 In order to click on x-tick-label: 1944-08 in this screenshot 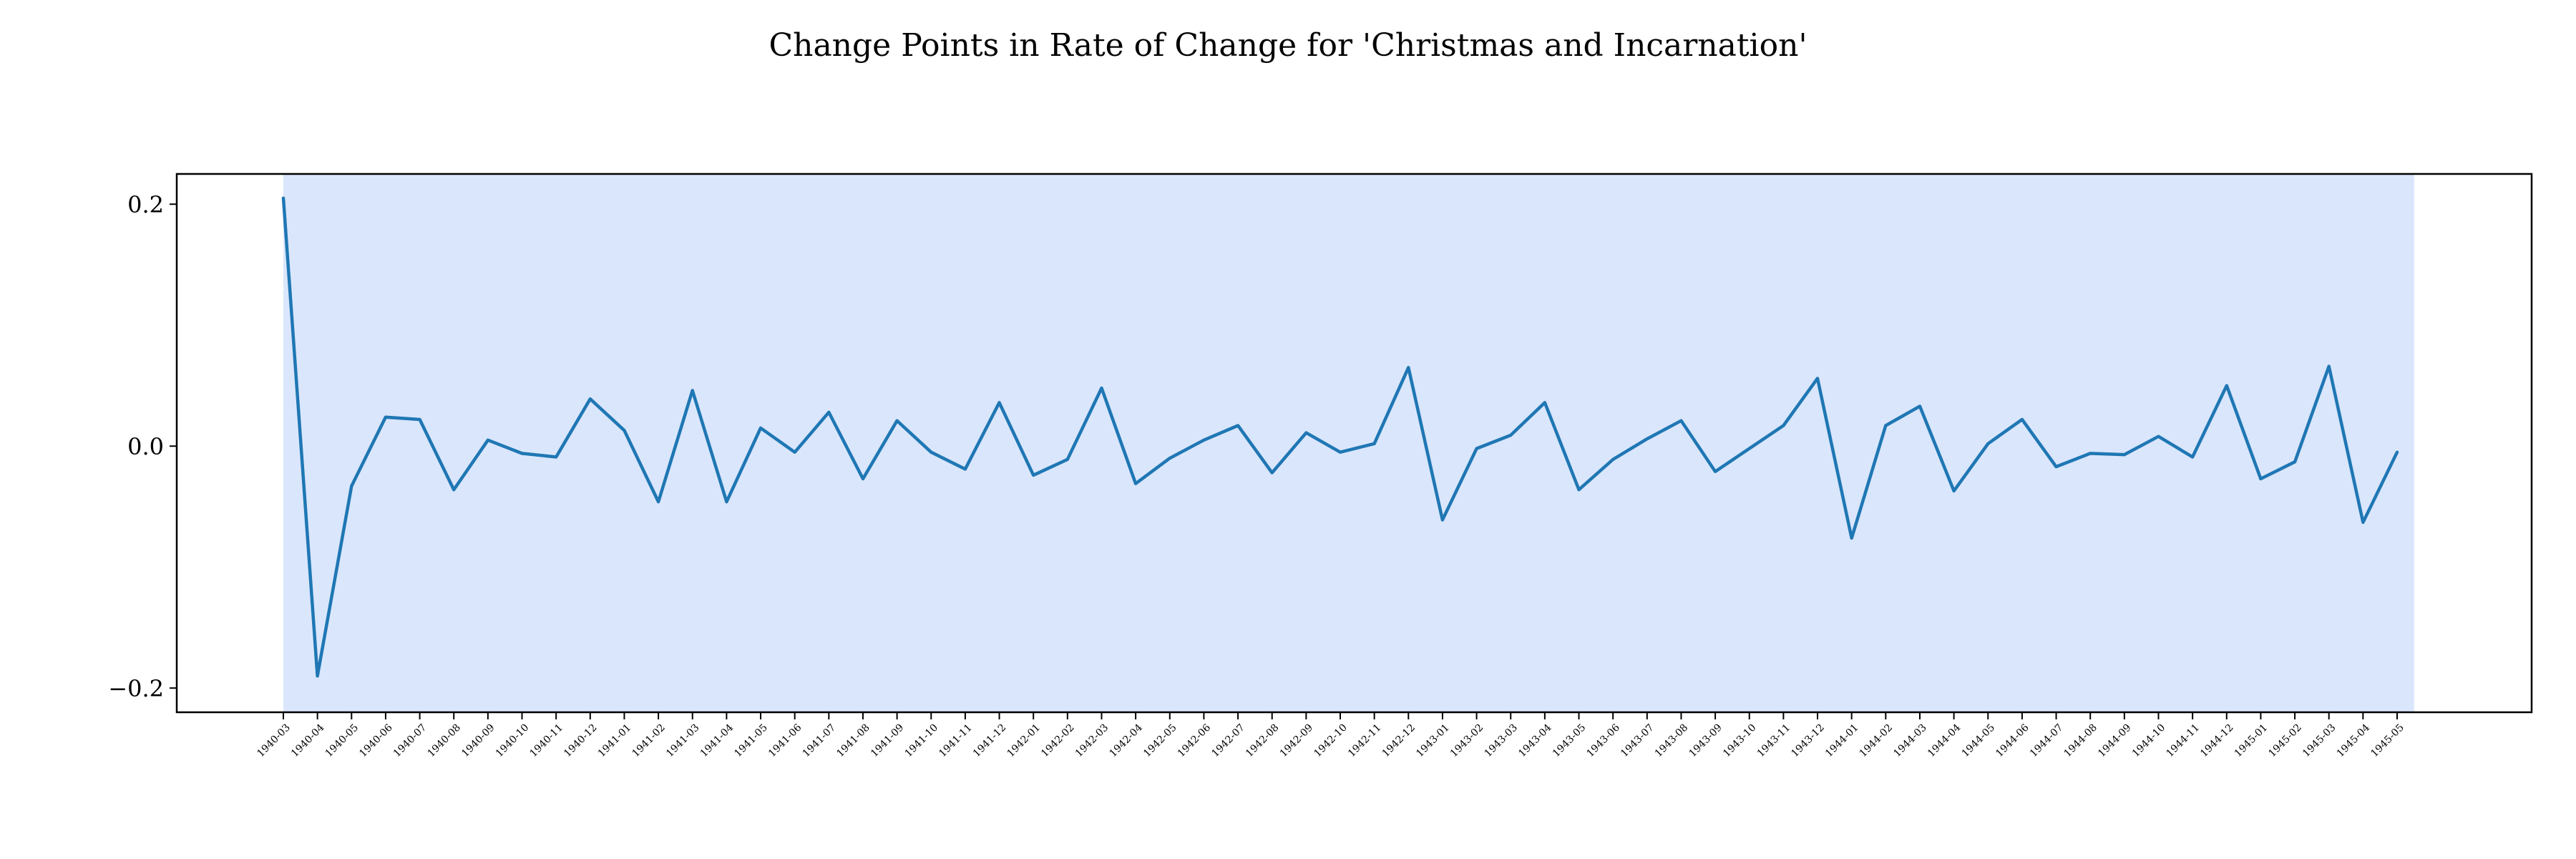, I will do `click(2080, 740)`.